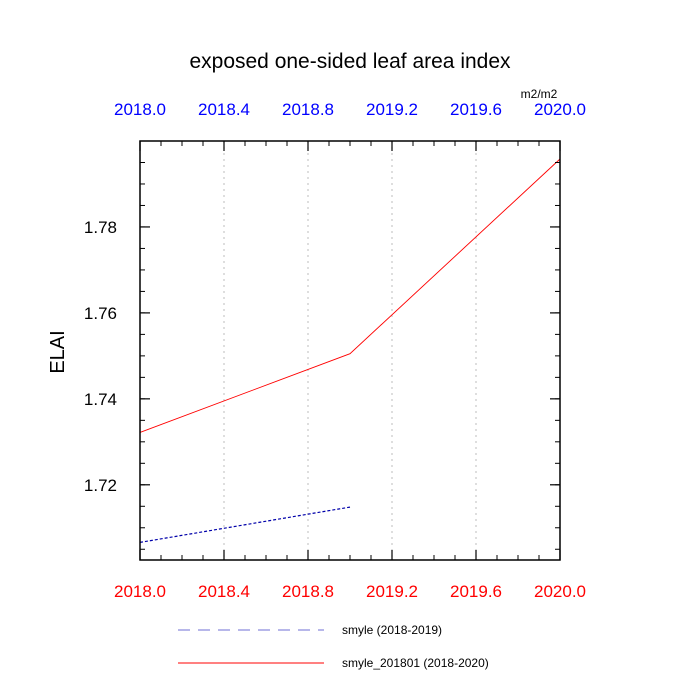 Image resolution: width=700 pixels, height=700 pixels. Describe the element at coordinates (100, 227) in the screenshot. I see `y-tick-label: 1.78` at that location.